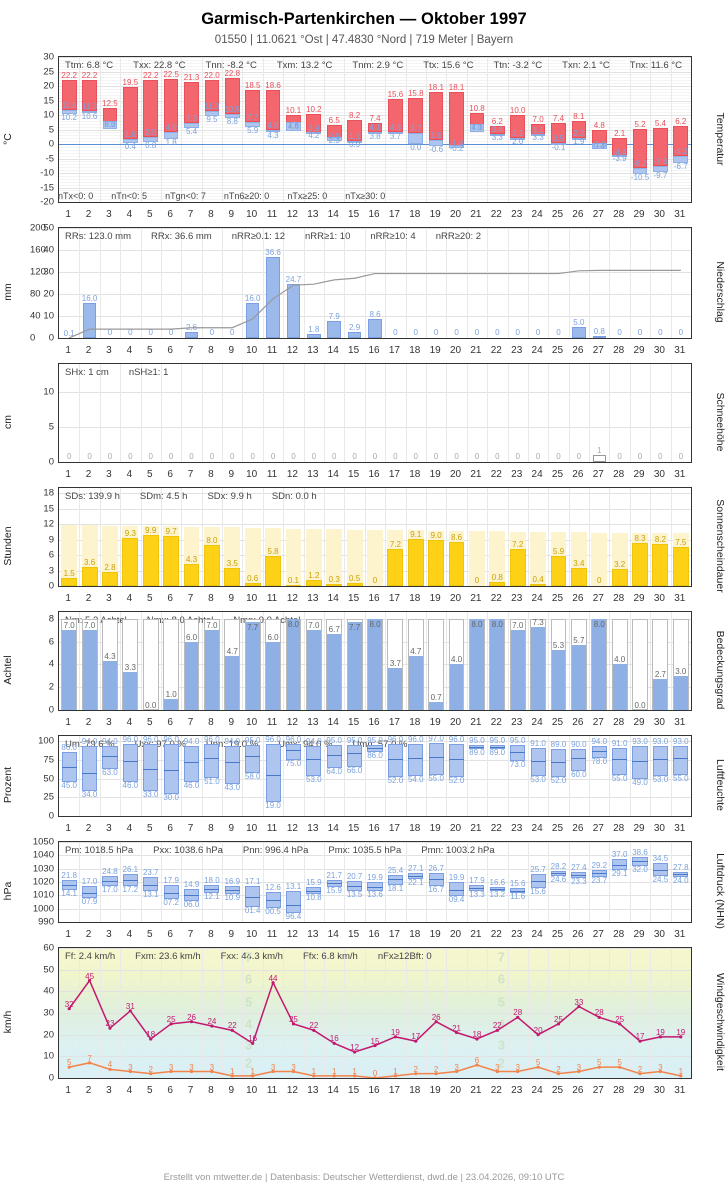 The height and width of the screenshot is (1185, 728). Describe the element at coordinates (48, 250) in the screenshot. I see `precipitation-ytick: 40` at that location.